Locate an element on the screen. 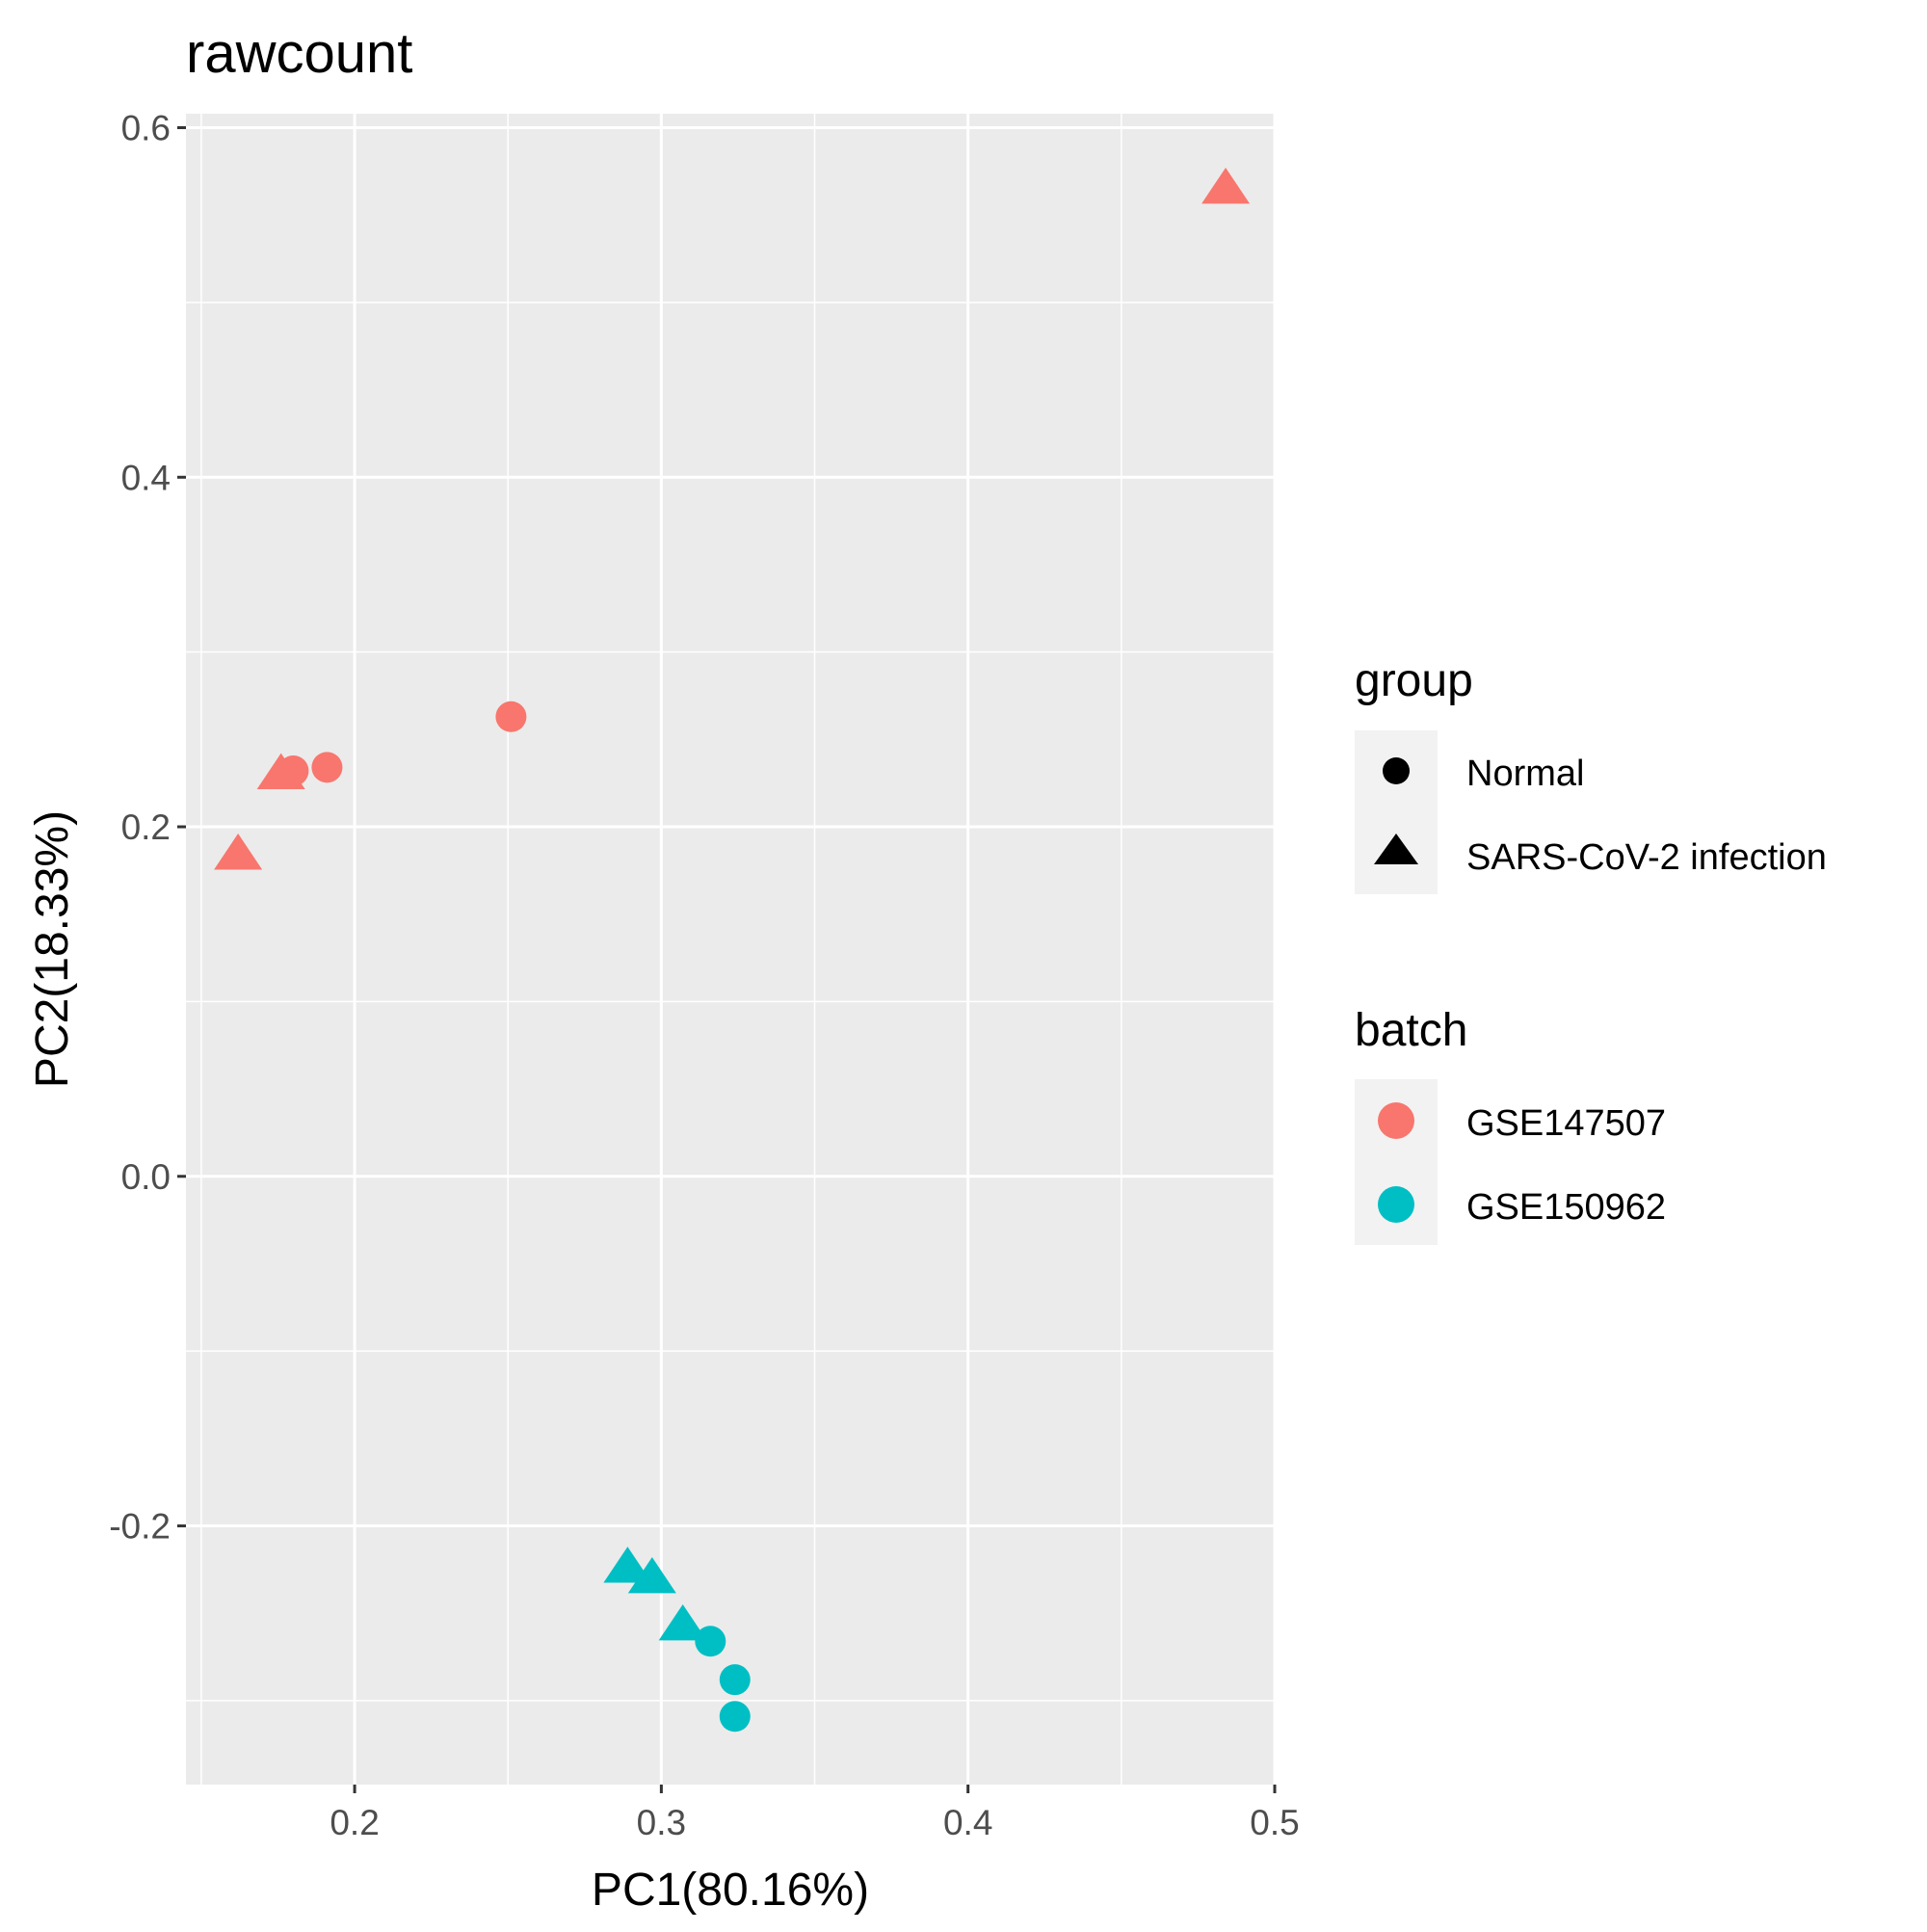 Image resolution: width=1927 pixels, height=1932 pixels. legend-batch-title: batch is located at coordinates (1411, 1030).